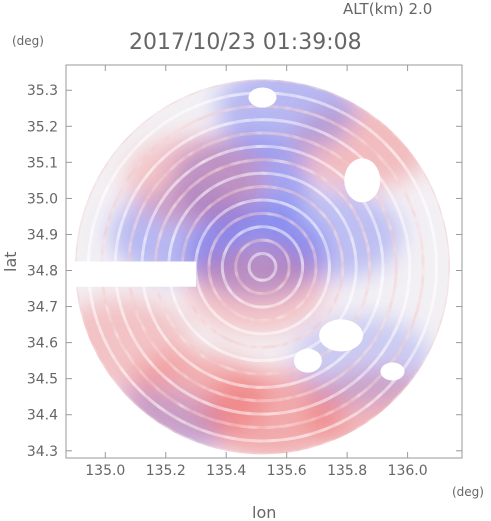 Image resolution: width=491 pixels, height=521 pixels. What do you see at coordinates (42, 416) in the screenshot?
I see `y-tick-label: 34.4` at bounding box center [42, 416].